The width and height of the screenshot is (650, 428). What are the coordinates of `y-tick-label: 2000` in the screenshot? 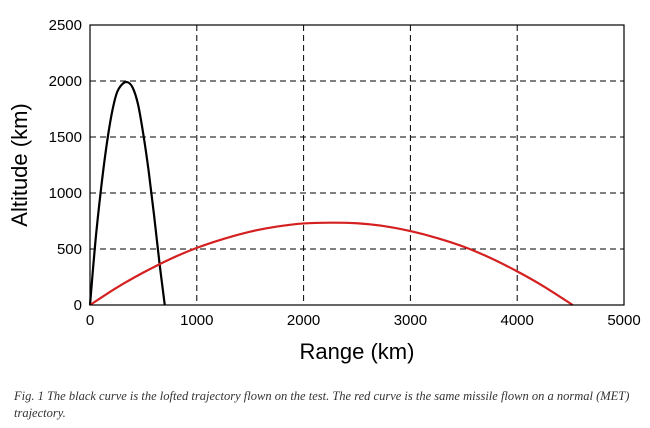 It's located at (65, 81).